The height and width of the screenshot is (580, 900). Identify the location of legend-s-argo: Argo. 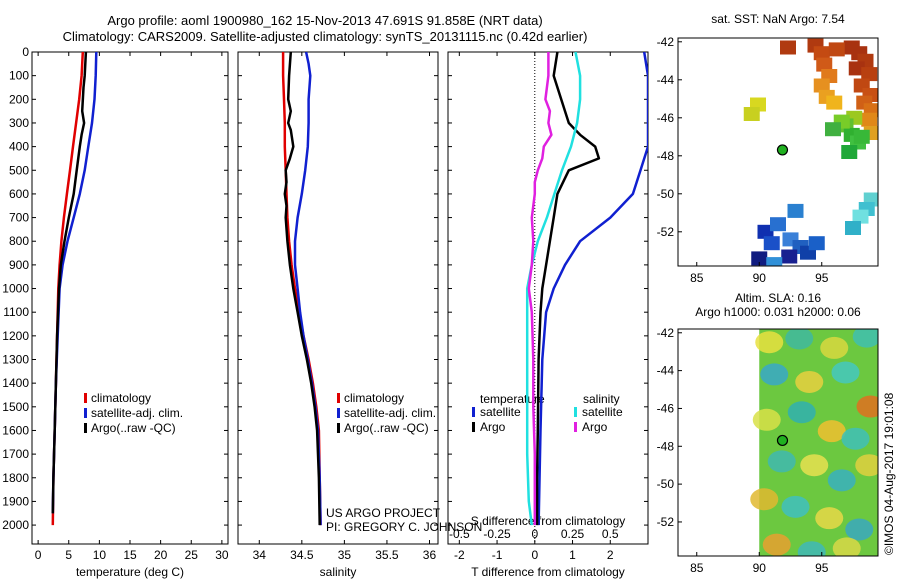
(595, 427).